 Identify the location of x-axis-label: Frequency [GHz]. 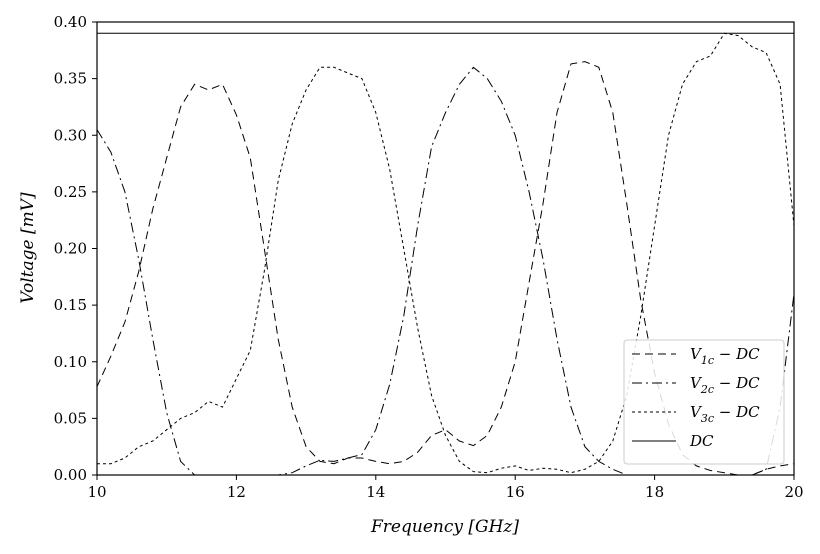
(444, 527).